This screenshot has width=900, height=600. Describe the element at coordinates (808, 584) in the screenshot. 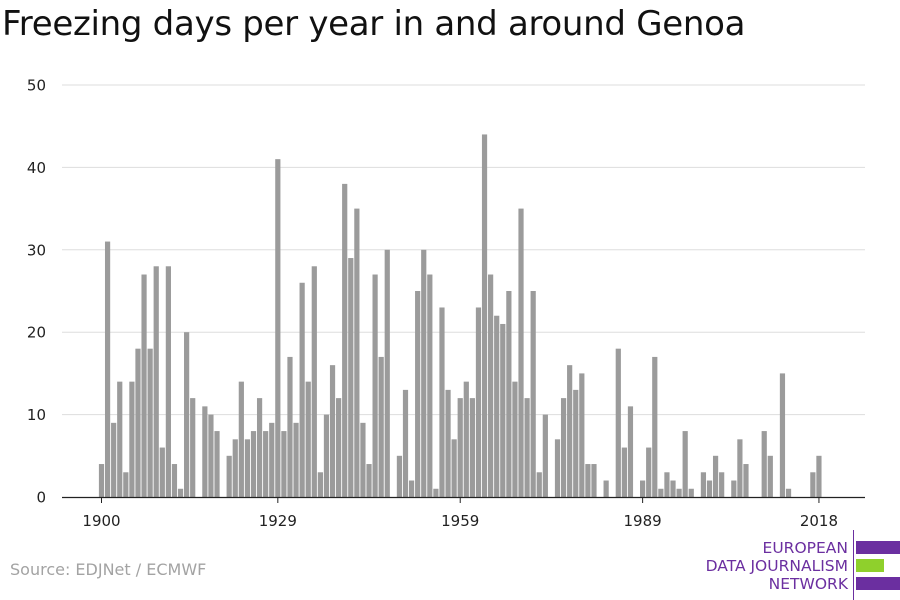

I see `logo-line-3: NETWORK` at that location.